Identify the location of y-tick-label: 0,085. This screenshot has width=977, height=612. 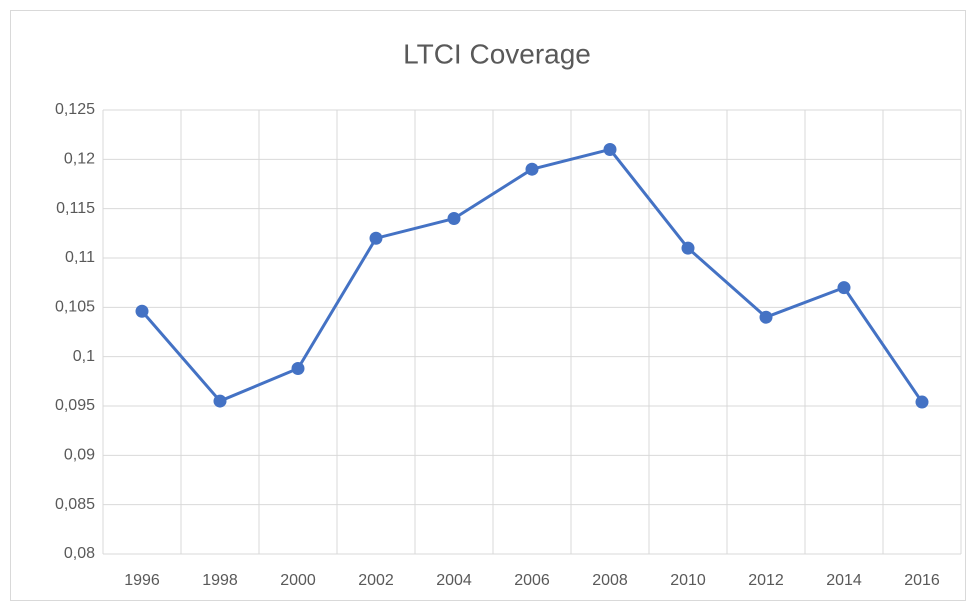
(75, 504).